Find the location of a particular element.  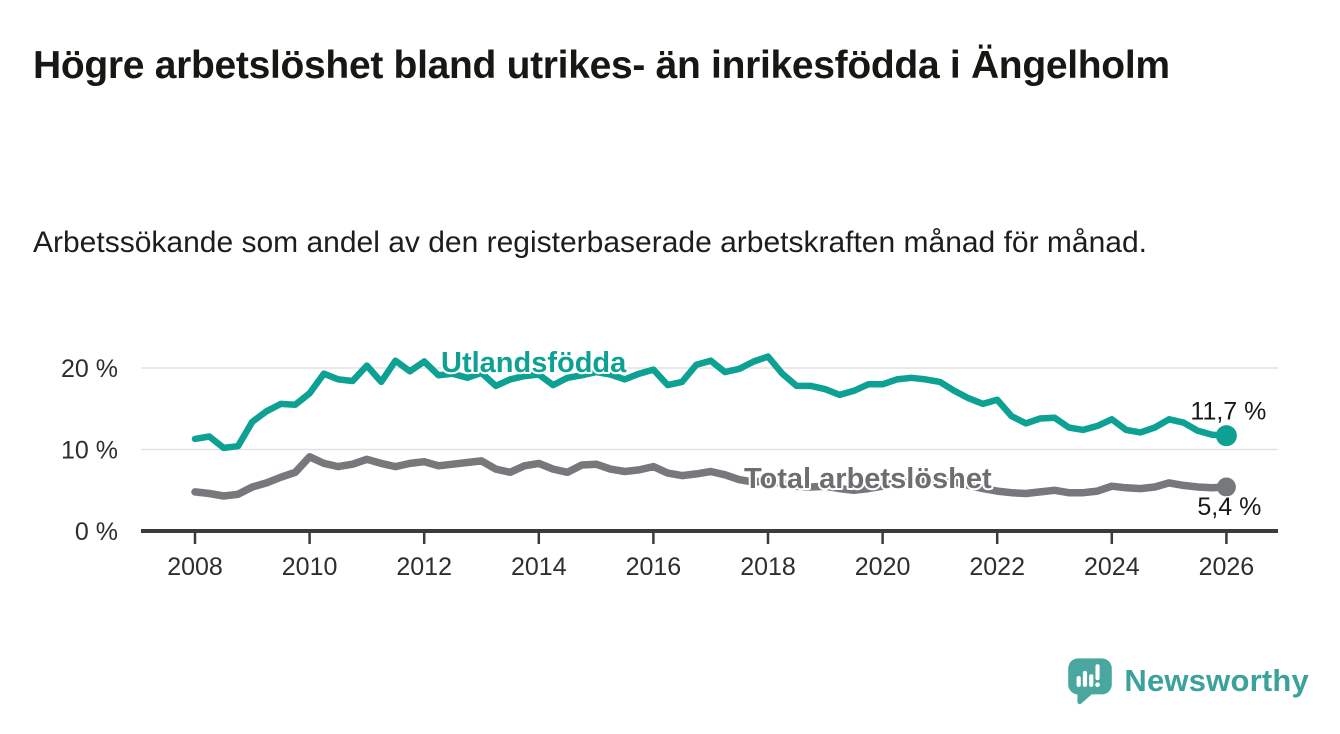

x-tick-label-2016: 2016 is located at coordinates (654, 567).